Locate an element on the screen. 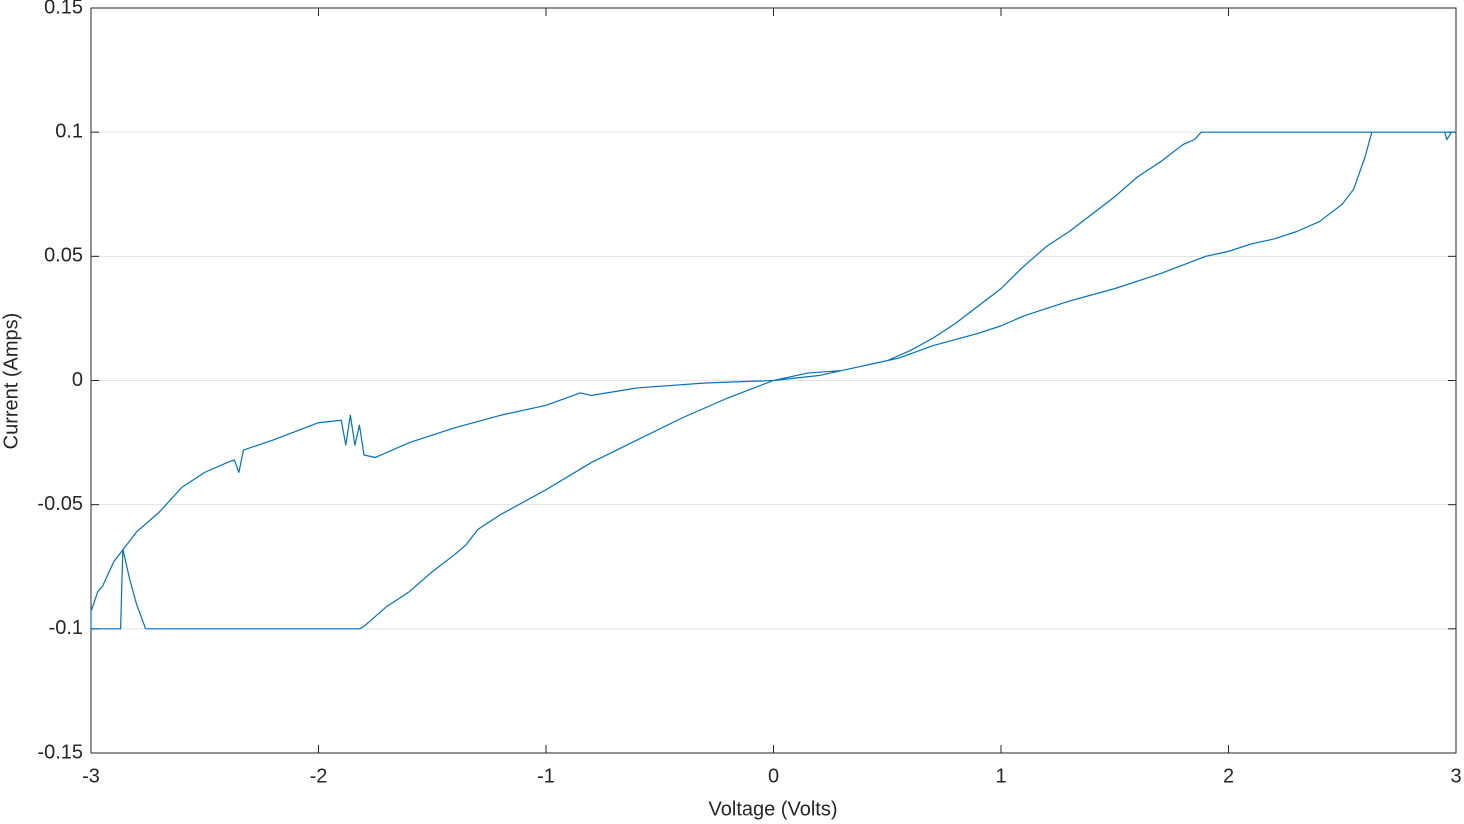 Image resolution: width=1464 pixels, height=824 pixels. y-tick-label: -0.15 is located at coordinates (60, 752).